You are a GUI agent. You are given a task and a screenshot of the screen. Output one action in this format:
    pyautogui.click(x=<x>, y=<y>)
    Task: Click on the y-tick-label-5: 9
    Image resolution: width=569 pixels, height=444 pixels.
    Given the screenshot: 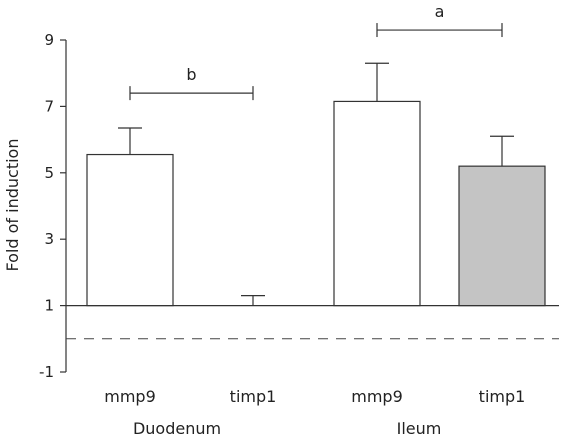 What is the action you would take?
    pyautogui.click(x=49, y=40)
    